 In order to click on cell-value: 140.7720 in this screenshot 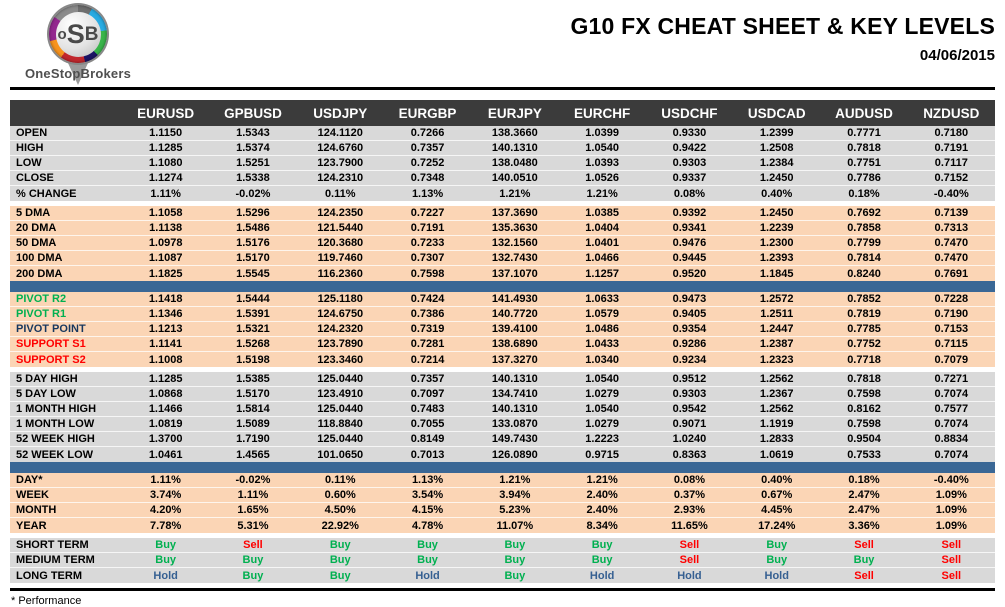, I will do `click(514, 314)`.